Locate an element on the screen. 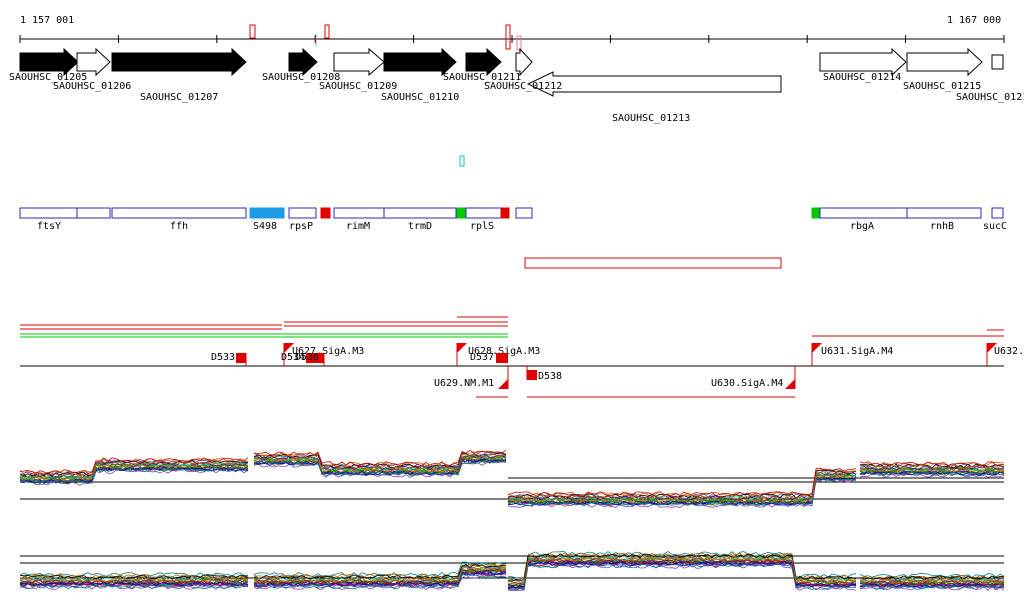  gene-name-rbgA: rbgA is located at coordinates (862, 226).